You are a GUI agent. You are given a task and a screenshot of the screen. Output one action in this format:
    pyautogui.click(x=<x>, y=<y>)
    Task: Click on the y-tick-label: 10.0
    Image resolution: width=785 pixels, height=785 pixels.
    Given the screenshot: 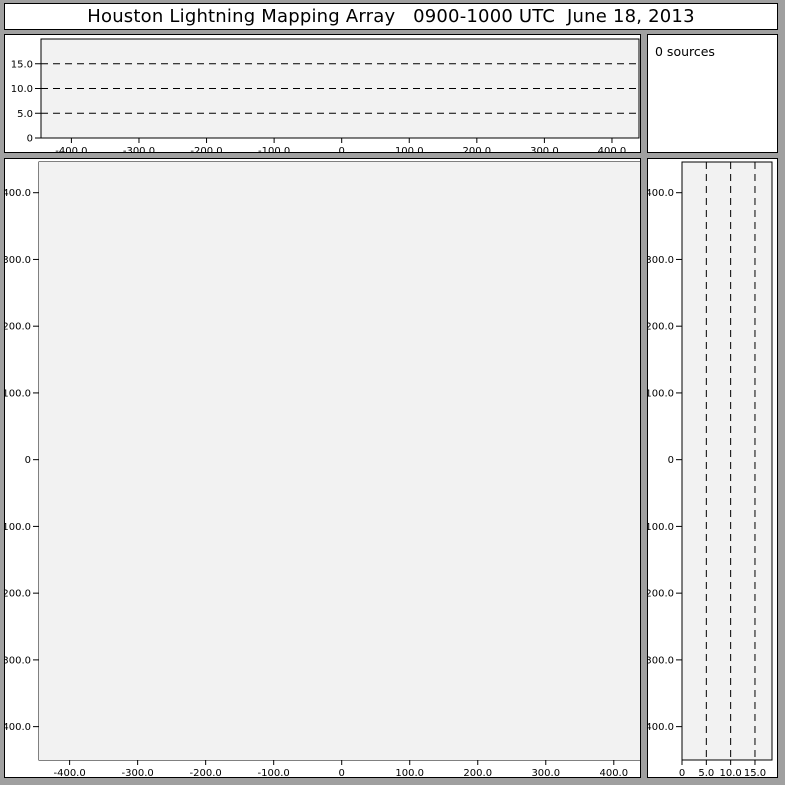 What is the action you would take?
    pyautogui.click(x=22, y=89)
    